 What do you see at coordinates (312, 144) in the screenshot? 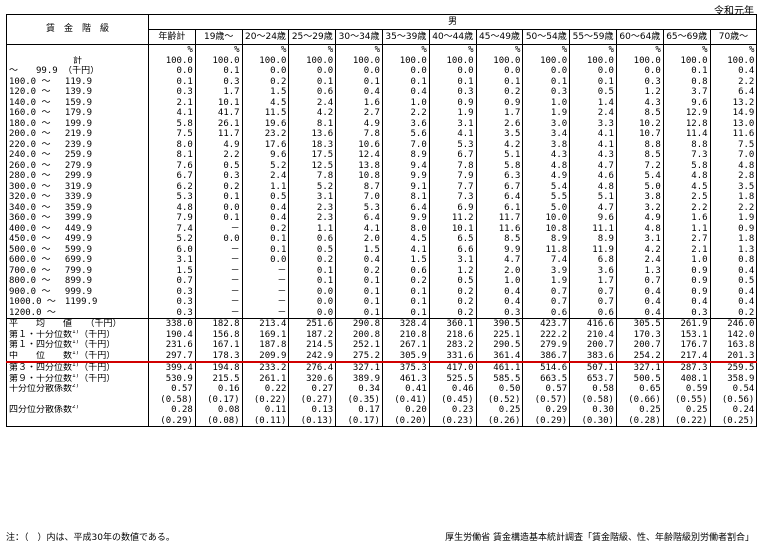
I see `table-cell: 18.3` at bounding box center [312, 144].